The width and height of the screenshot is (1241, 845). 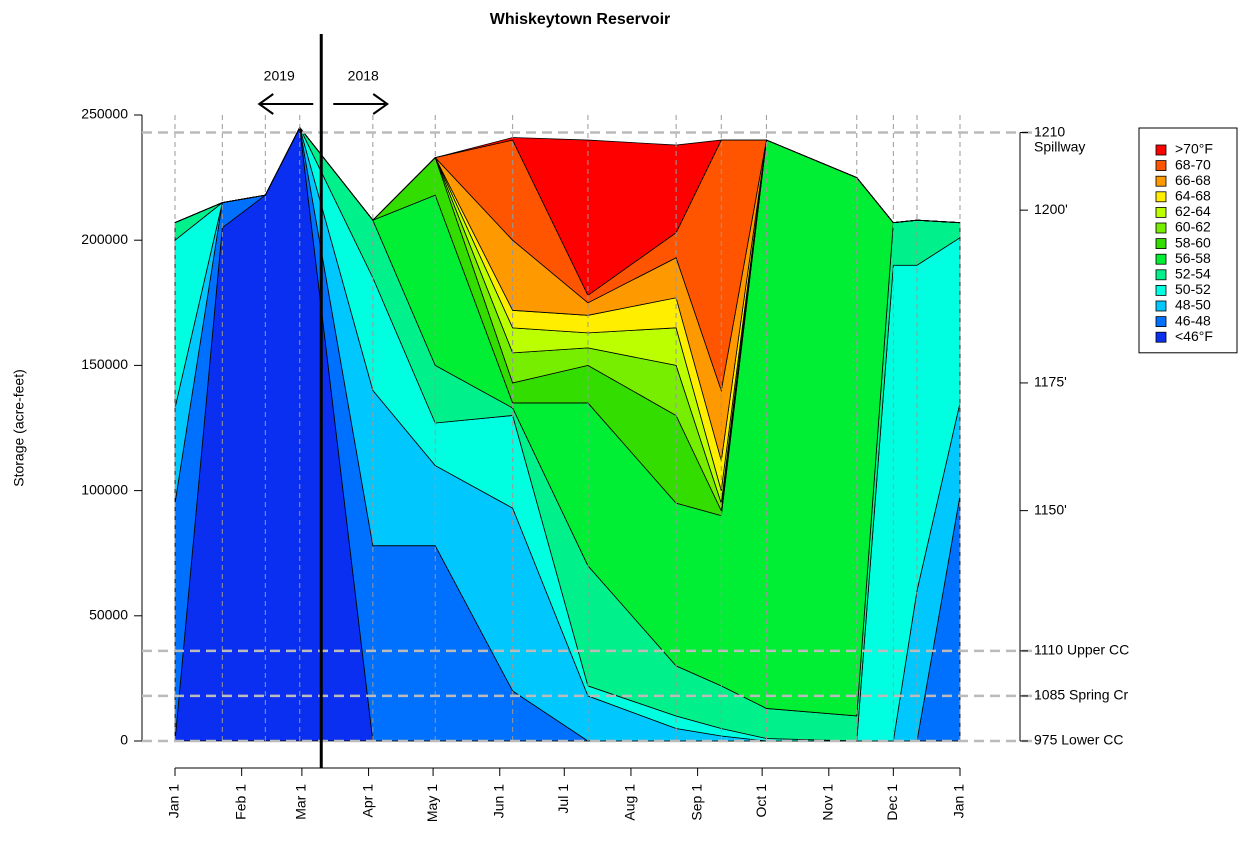 I want to click on x-tick-label: Oct 1, so click(x=761, y=801).